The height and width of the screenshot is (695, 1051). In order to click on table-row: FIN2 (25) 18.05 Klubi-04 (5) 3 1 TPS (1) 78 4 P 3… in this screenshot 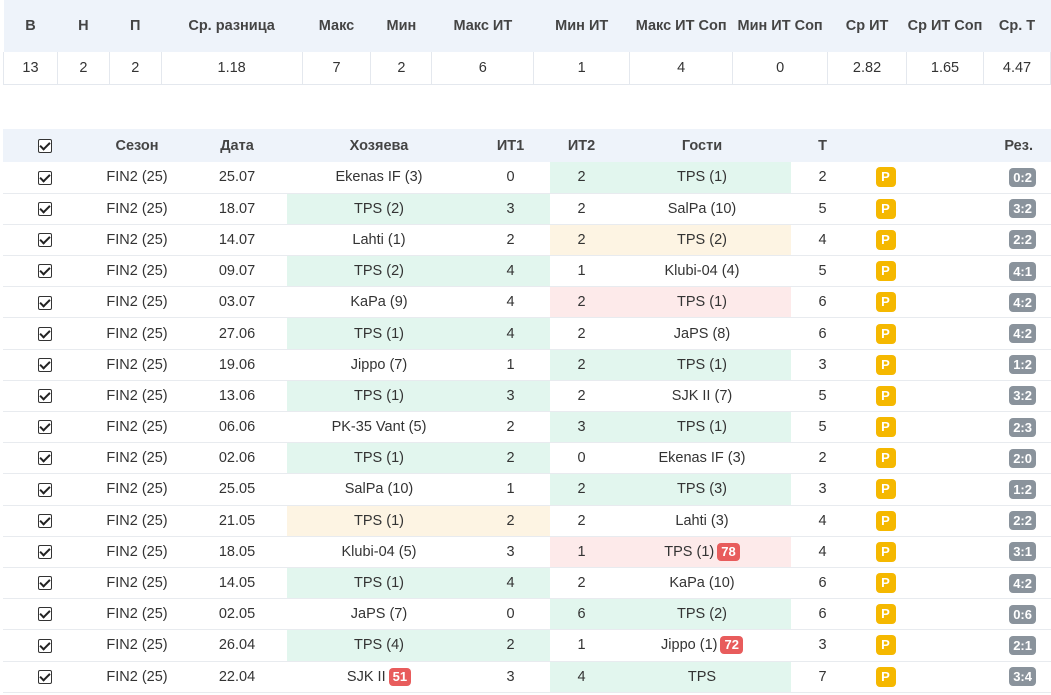, I will do `click(527, 552)`.